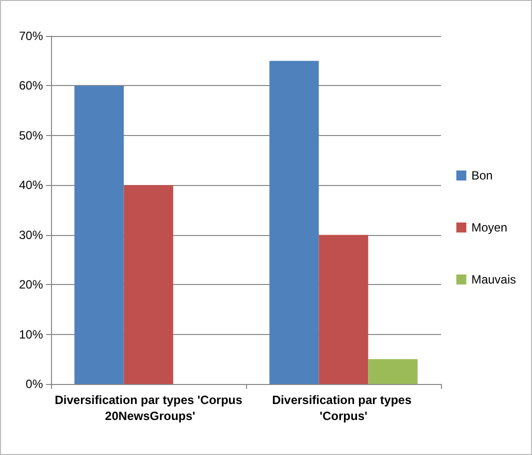 This screenshot has width=532, height=455. What do you see at coordinates (343, 408) in the screenshot?
I see `x-tick-label: Diversification par types 'Corpus'` at bounding box center [343, 408].